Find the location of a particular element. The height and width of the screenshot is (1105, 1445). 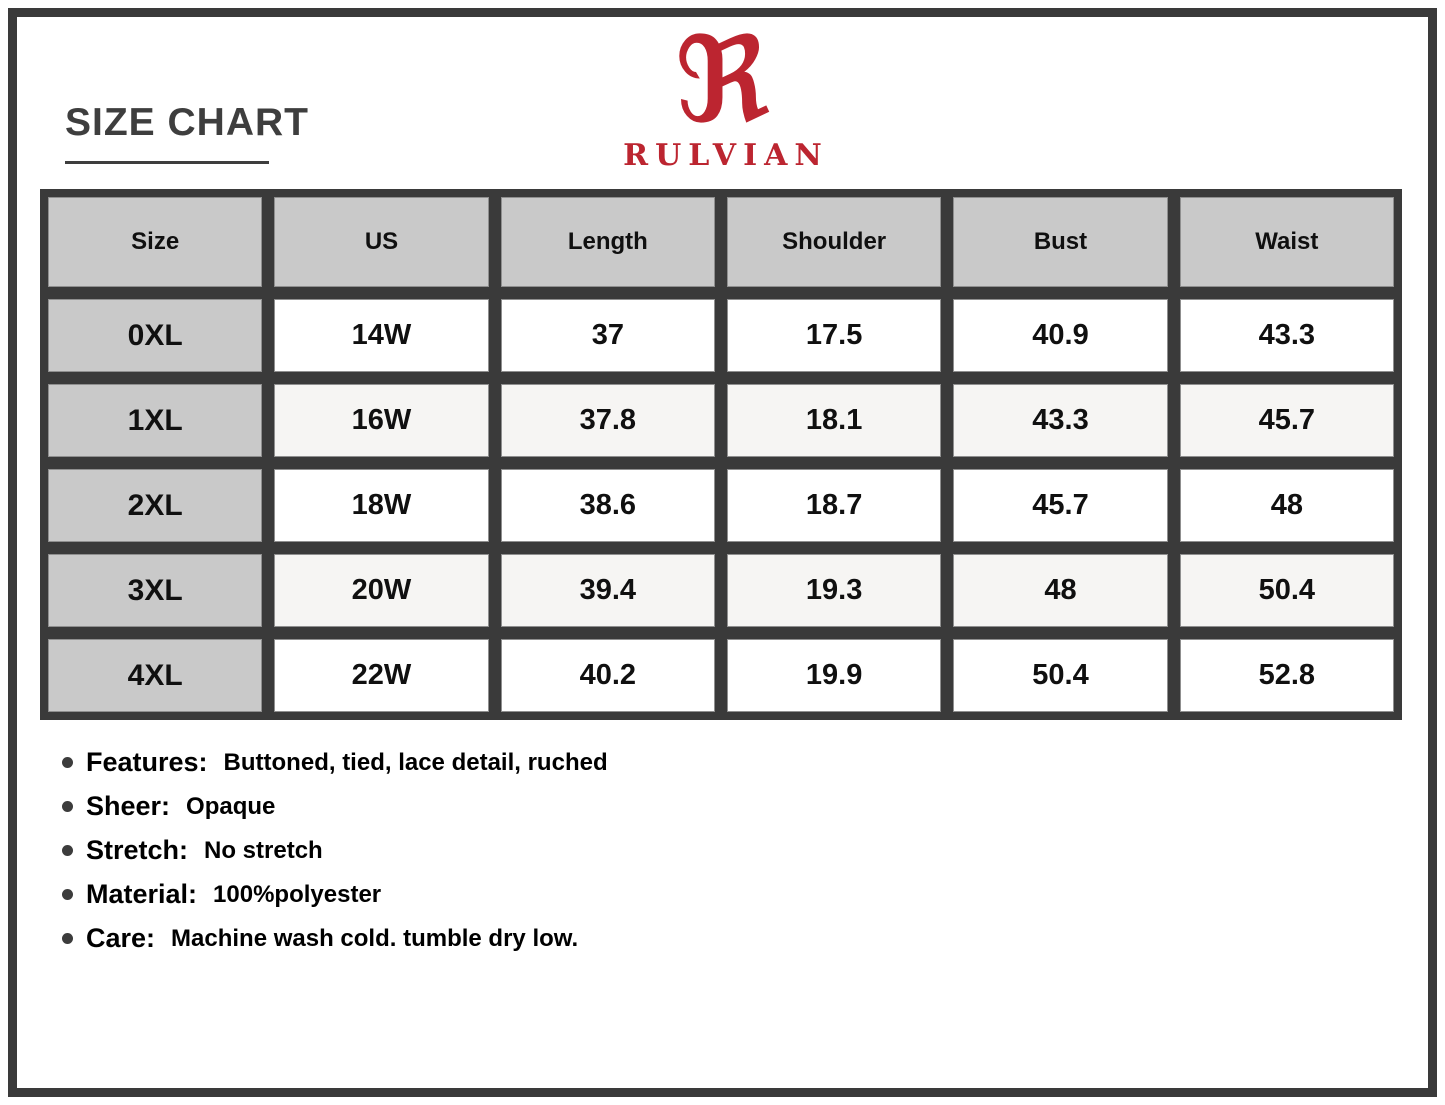

detail-value: No stretch is located at coordinates (263, 850).